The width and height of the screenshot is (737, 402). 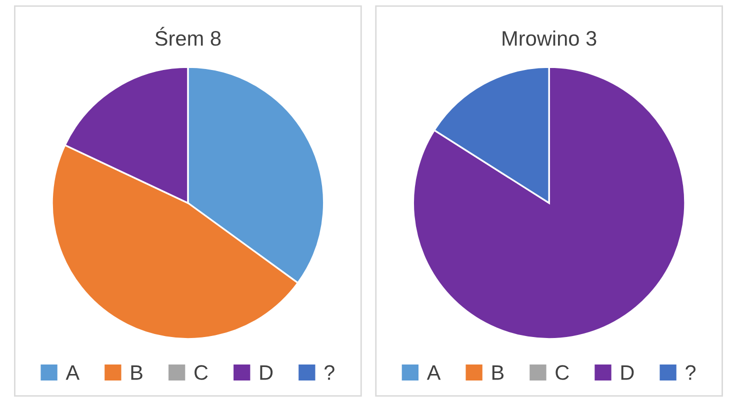 I want to click on legend-label: B, so click(x=136, y=372).